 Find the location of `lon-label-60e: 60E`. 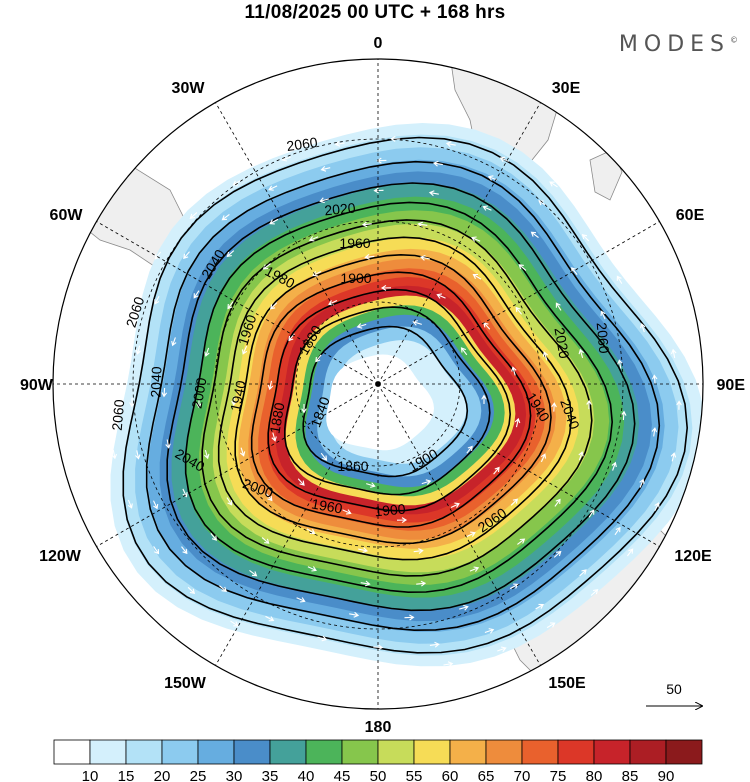

lon-label-60e: 60E is located at coordinates (690, 215).